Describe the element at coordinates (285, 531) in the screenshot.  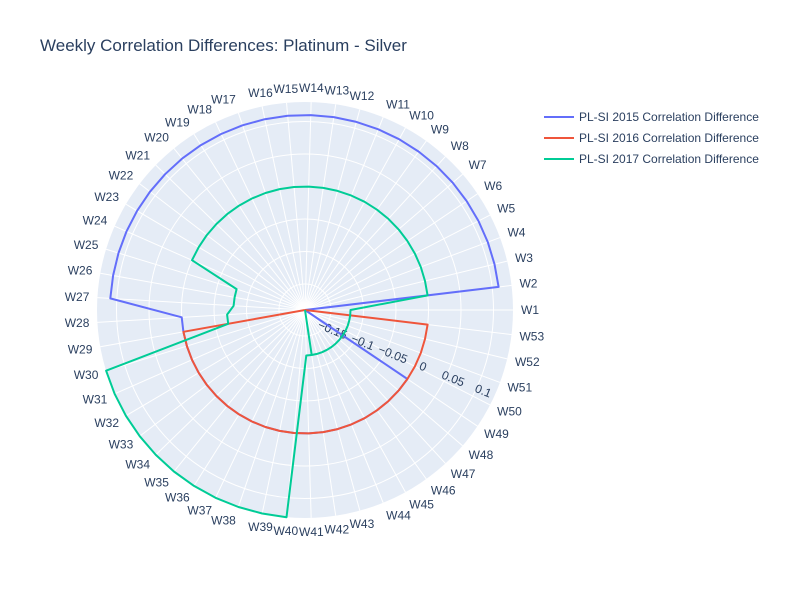
I see `angular-tick-label: W40` at that location.